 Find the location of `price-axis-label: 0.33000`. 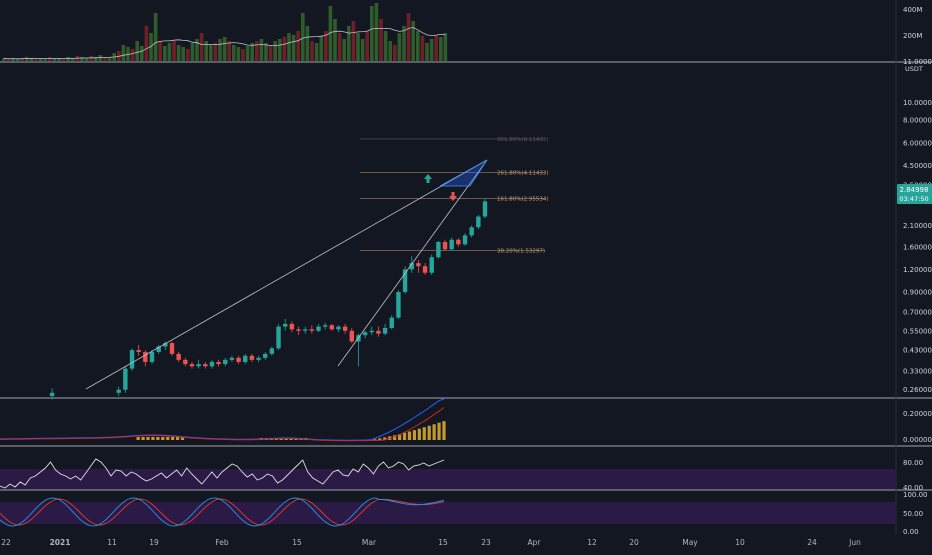

price-axis-label: 0.33000 is located at coordinates (917, 371).